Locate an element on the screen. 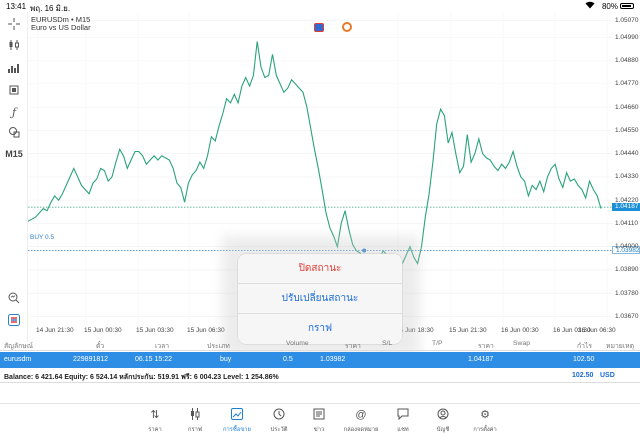 The width and height of the screenshot is (640, 447). price-tick-label: 1.04440 is located at coordinates (627, 154).